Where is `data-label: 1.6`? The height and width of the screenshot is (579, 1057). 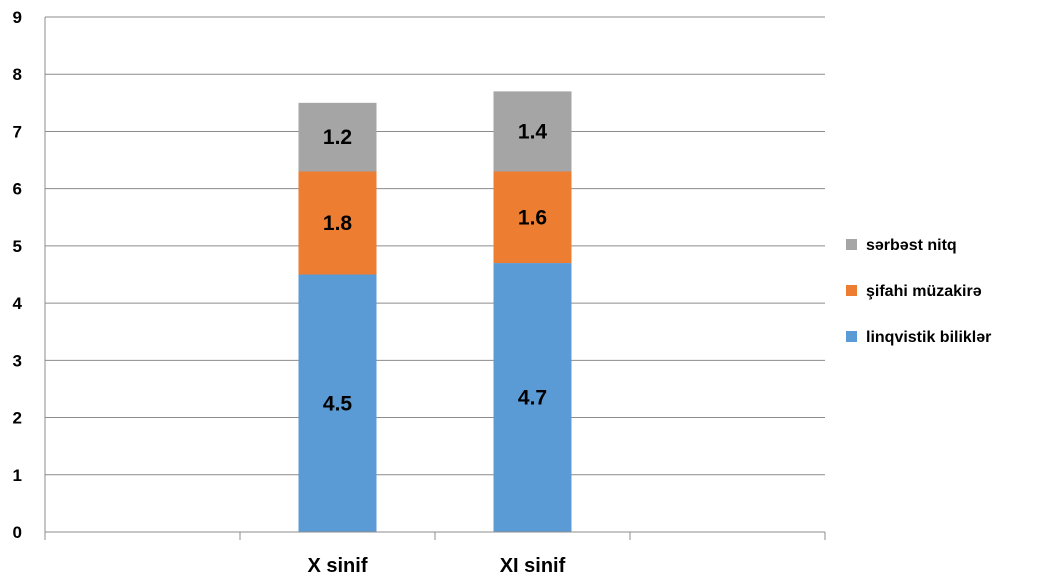 data-label: 1.6 is located at coordinates (532, 217).